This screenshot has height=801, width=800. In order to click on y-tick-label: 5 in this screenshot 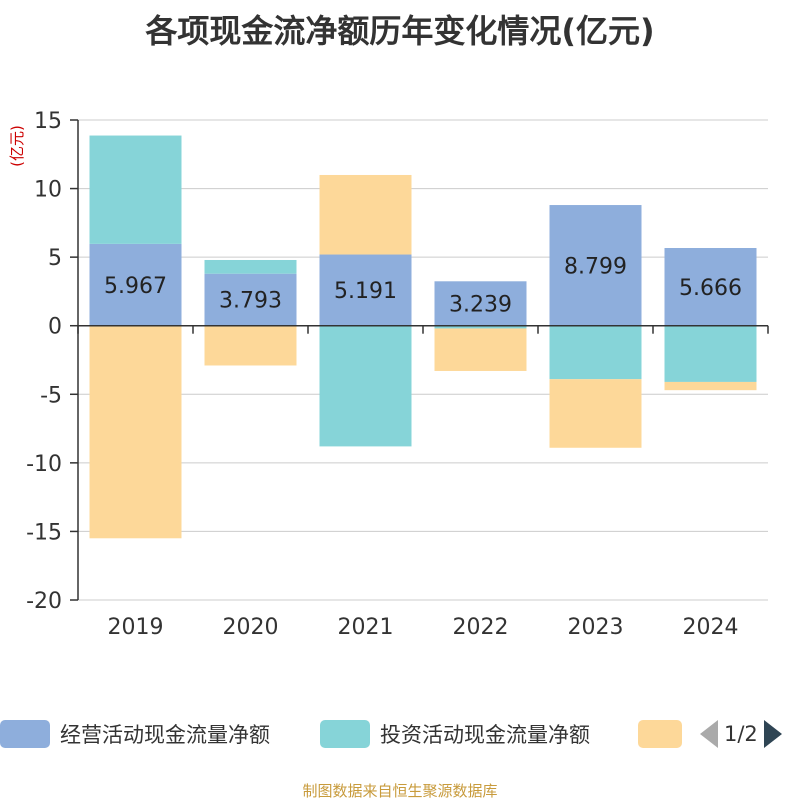, I will do `click(55, 258)`.